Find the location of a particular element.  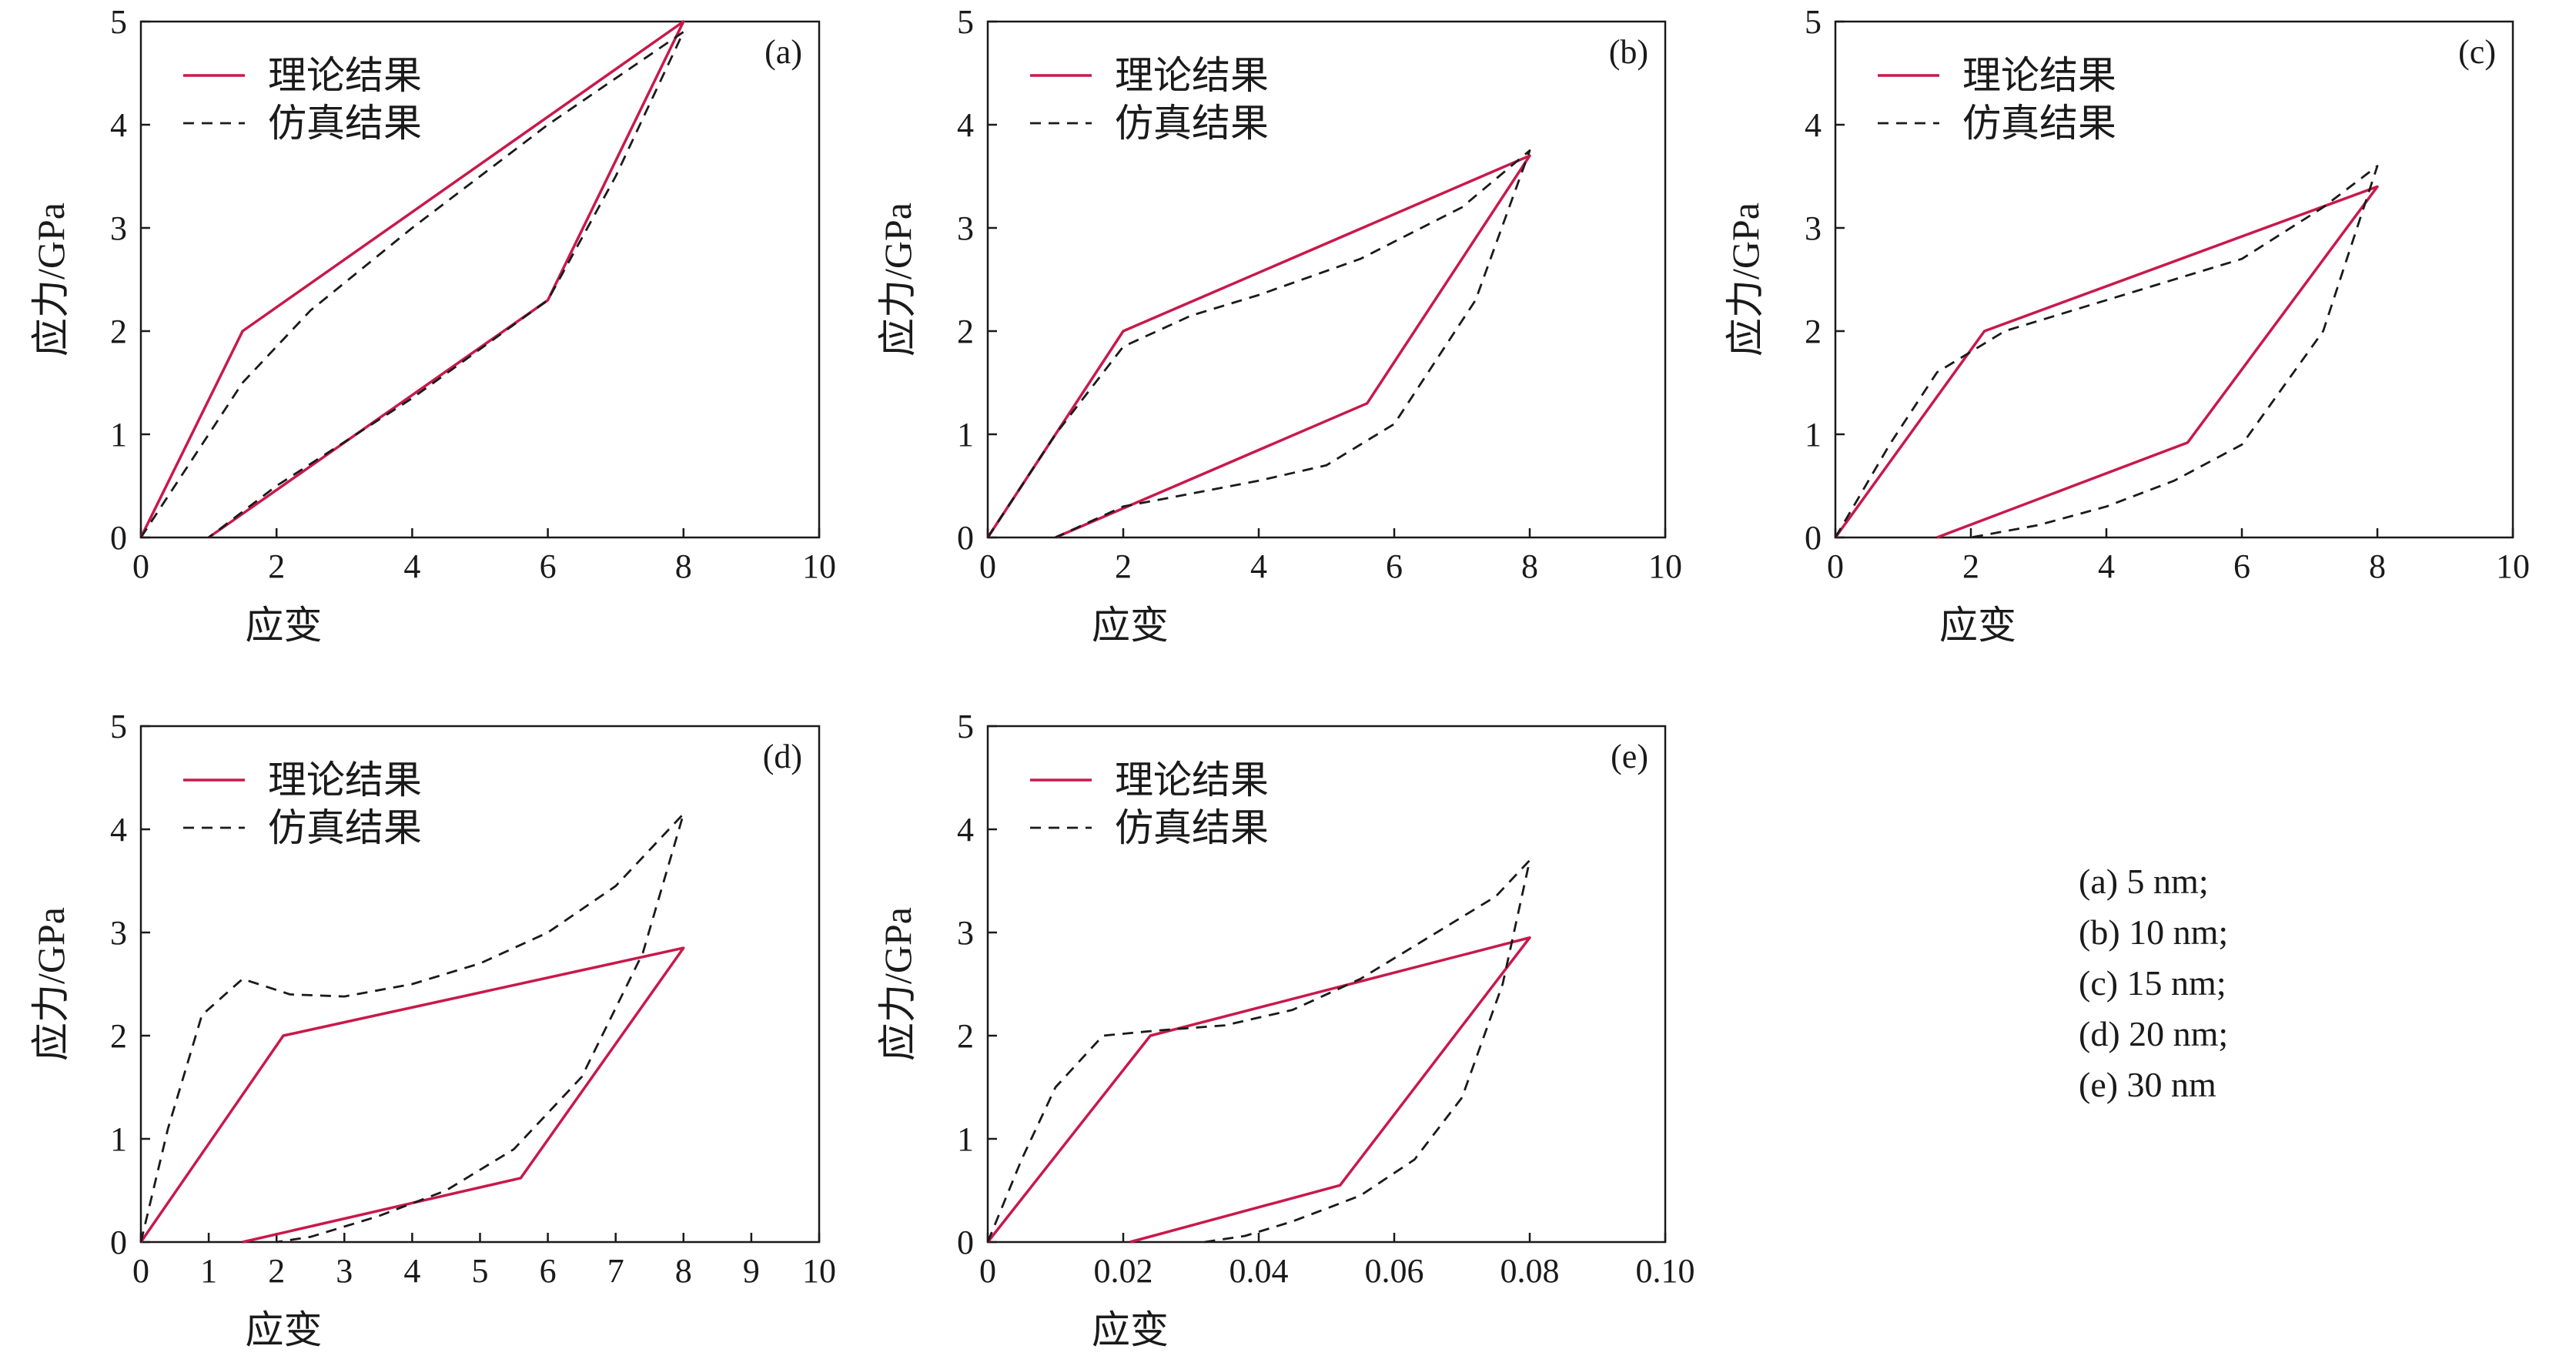

caption-line-a: (a) 5 nm; is located at coordinates (2144, 881).